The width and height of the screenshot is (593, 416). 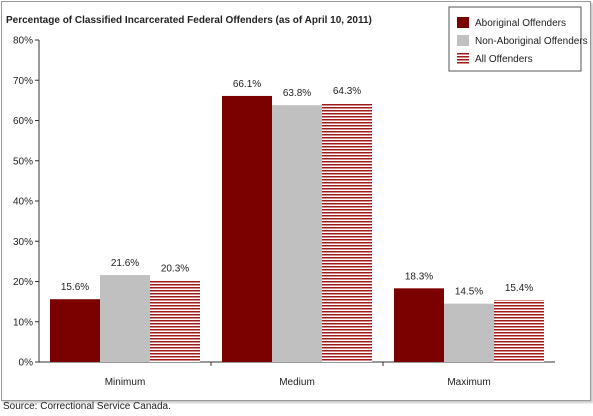 What do you see at coordinates (23, 242) in the screenshot?
I see `y-tick-label: 30%` at bounding box center [23, 242].